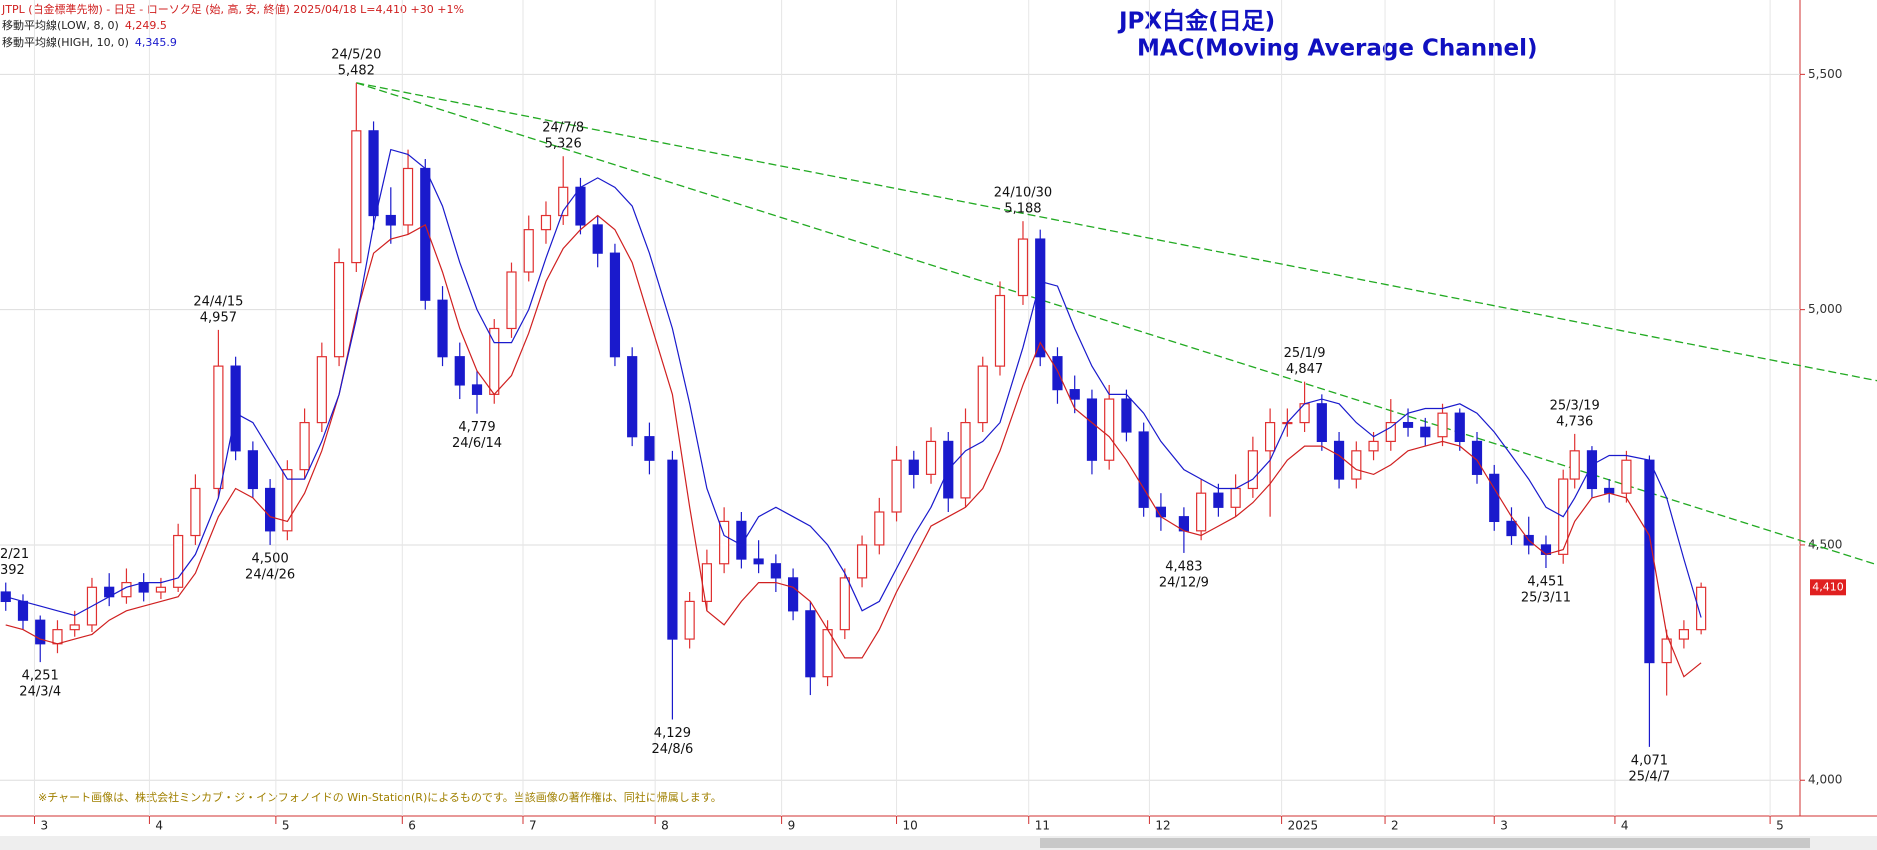 The height and width of the screenshot is (850, 1877). Describe the element at coordinates (412, 826) in the screenshot. I see `x-tick-label: 6` at that location.